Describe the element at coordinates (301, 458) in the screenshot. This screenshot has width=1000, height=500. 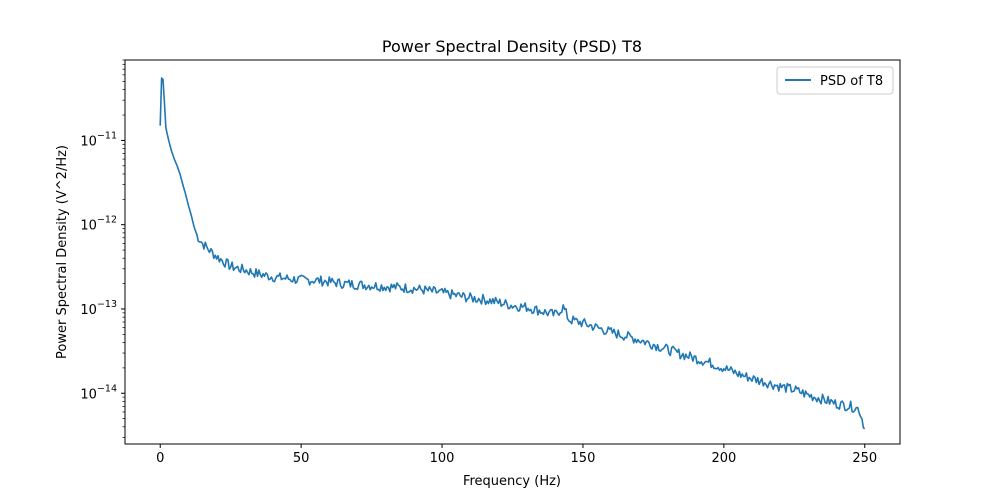
I see `x-tick-label: 50` at that location.